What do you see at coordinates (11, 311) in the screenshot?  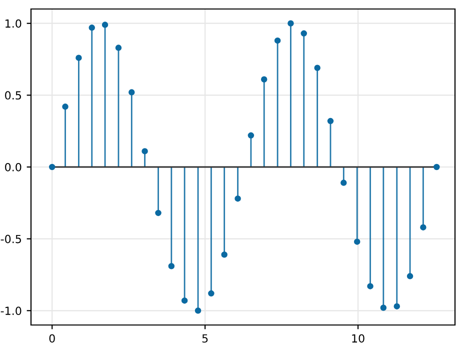 I see `y-tick-label: -1.0` at bounding box center [11, 311].